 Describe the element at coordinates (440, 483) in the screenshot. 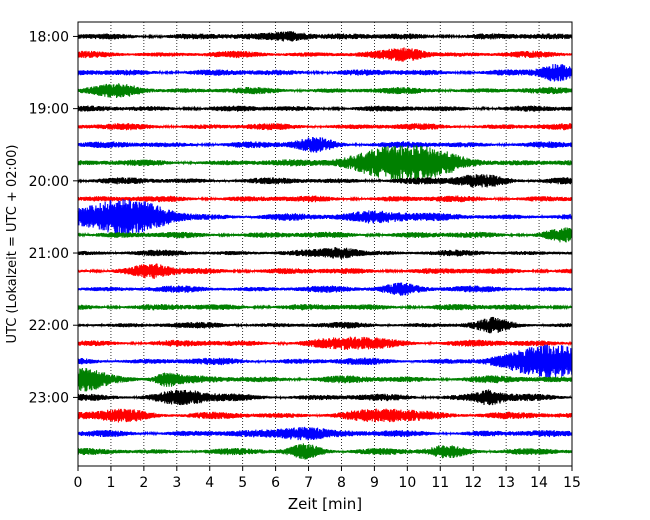

I see `x-tick-label: 11` at that location.